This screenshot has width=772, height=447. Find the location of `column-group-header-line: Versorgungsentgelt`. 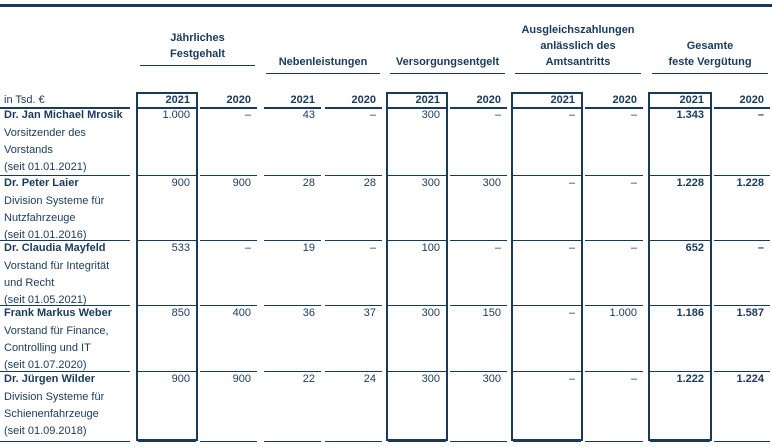

column-group-header-line: Versorgungsentgelt is located at coordinates (447, 62).